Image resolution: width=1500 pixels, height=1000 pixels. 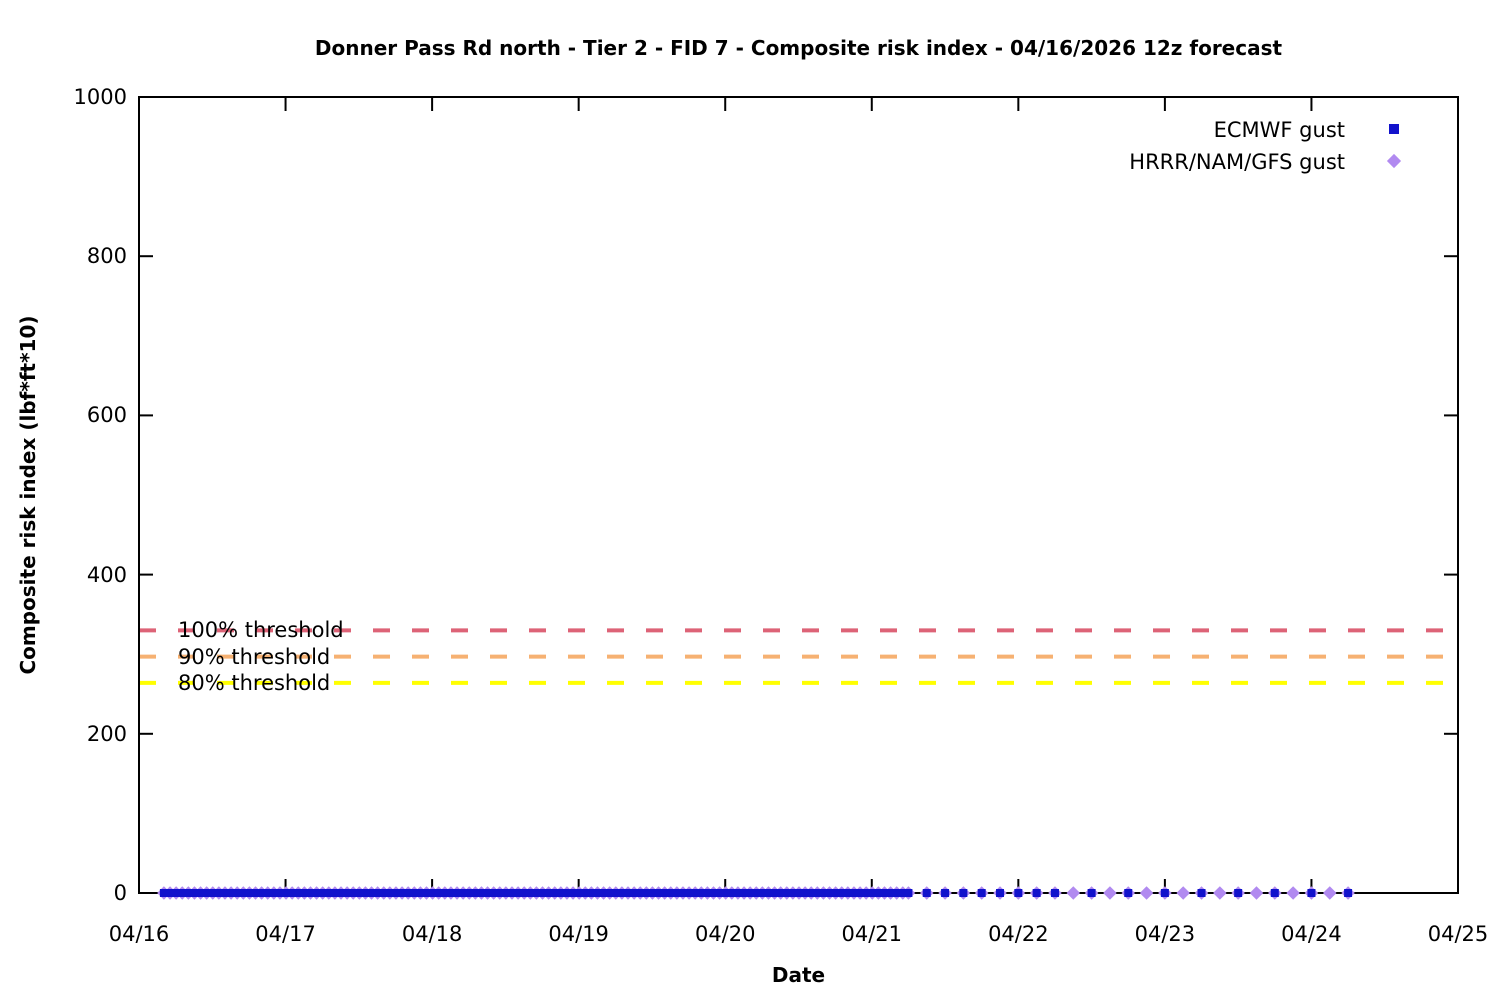 I want to click on x-tick-label-04-25: 04/25, so click(x=1458, y=934).